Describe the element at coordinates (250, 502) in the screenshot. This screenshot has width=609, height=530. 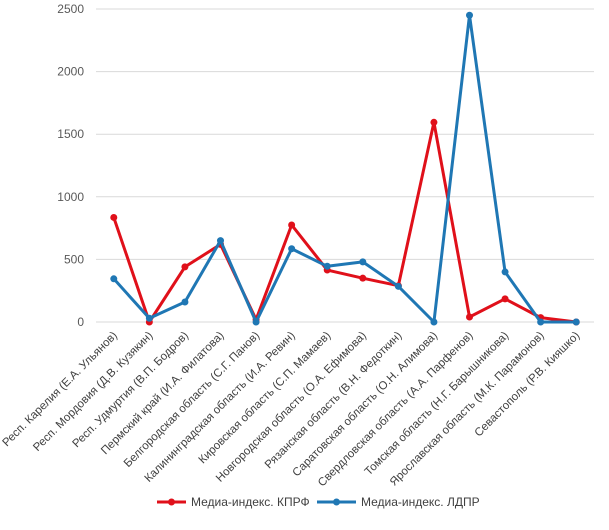
I see `legend-label: Медиа-индекс. КПРФ` at that location.